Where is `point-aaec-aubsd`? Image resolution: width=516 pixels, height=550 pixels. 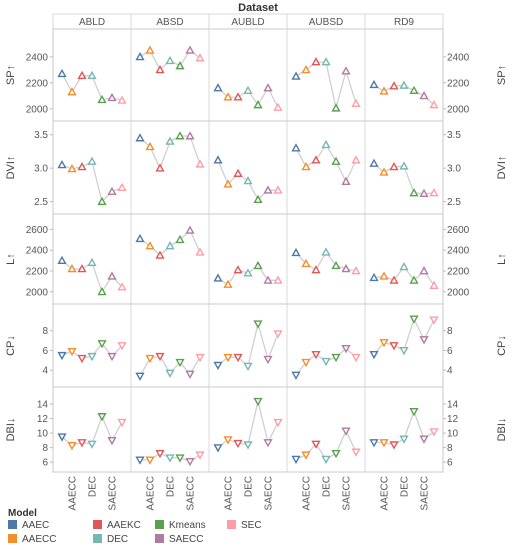 point-aaec-aubsd is located at coordinates (296, 460).